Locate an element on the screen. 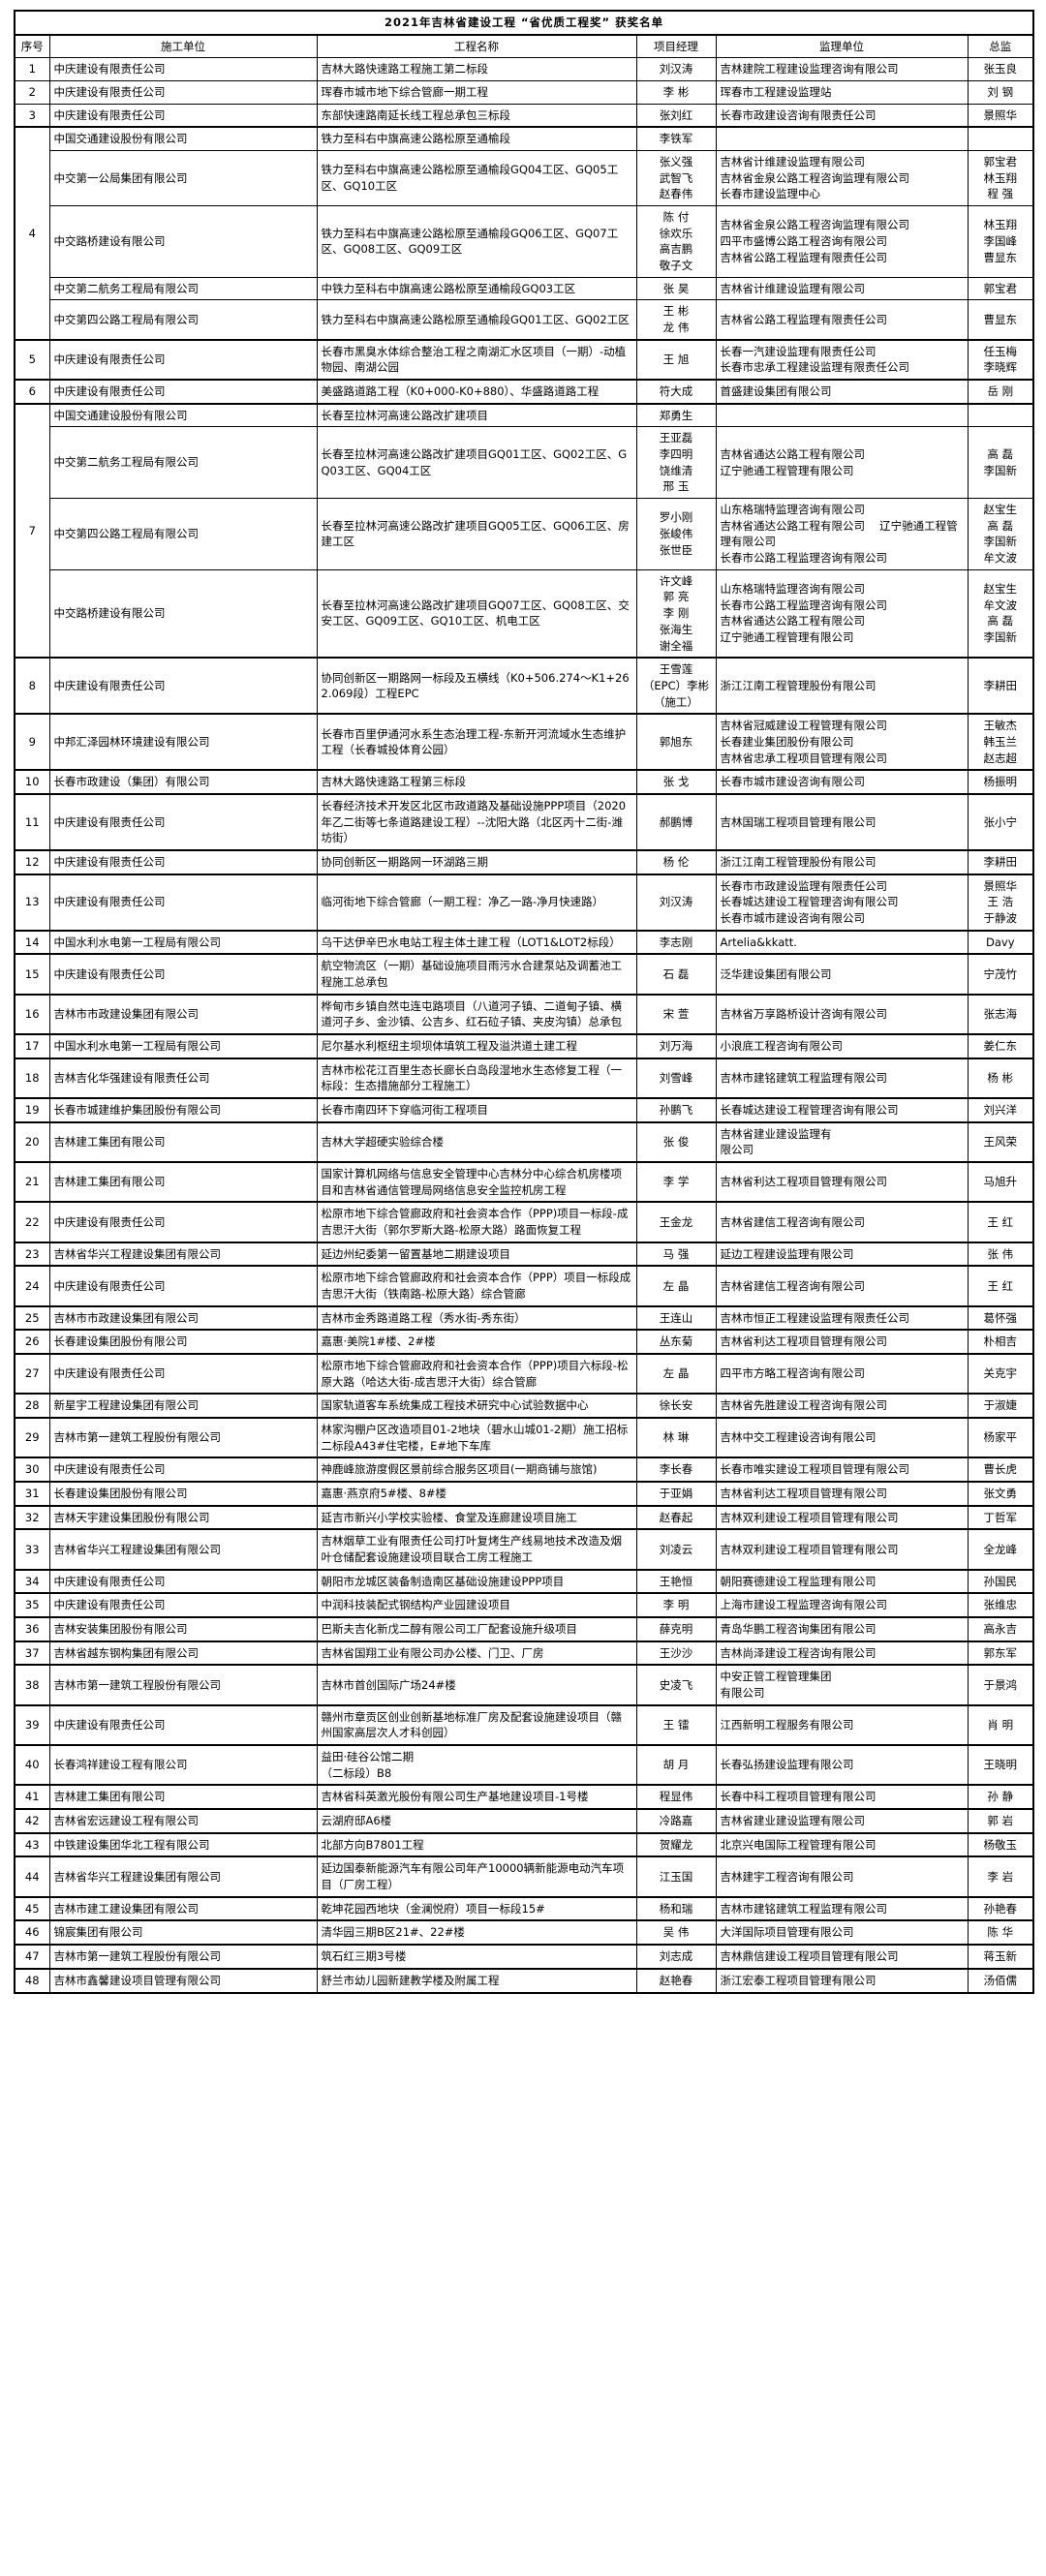 This screenshot has height=2576, width=1046. chief-supervisor: 任玉梅 李晓辉 is located at coordinates (1000, 359).